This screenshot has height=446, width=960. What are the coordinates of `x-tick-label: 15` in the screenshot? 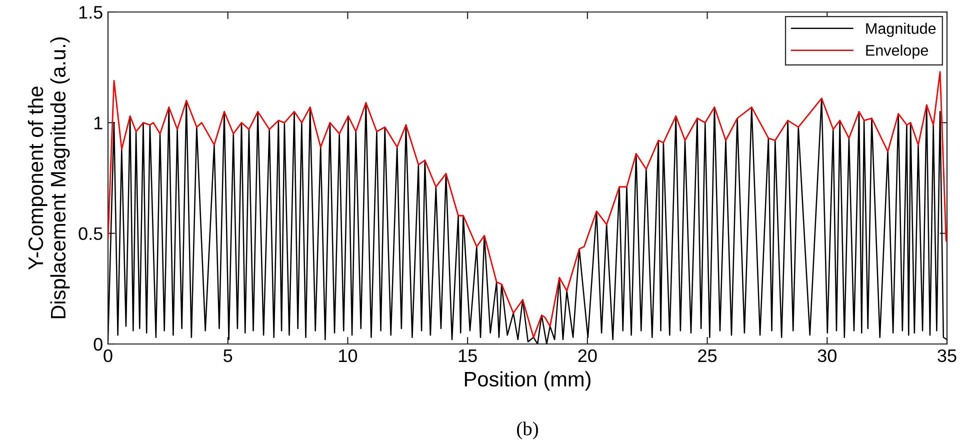 It's located at (467, 356).